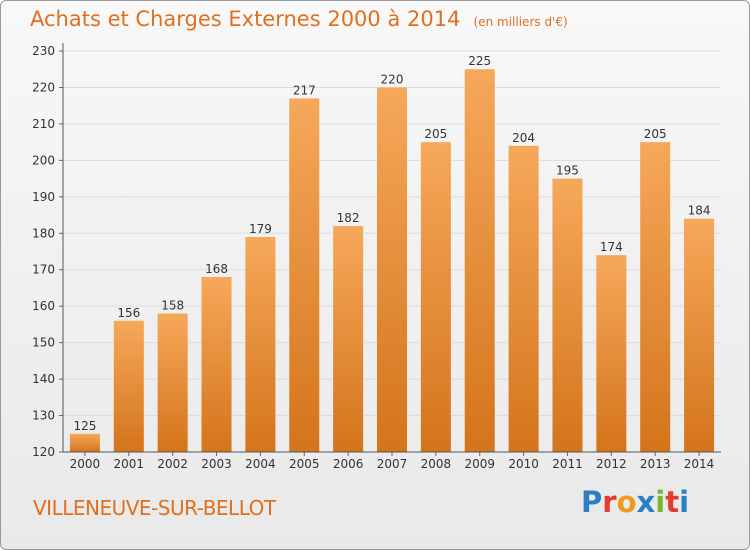 This screenshot has height=550, width=750. What do you see at coordinates (260, 464) in the screenshot?
I see `x-tick-label-2004: 2004` at bounding box center [260, 464].